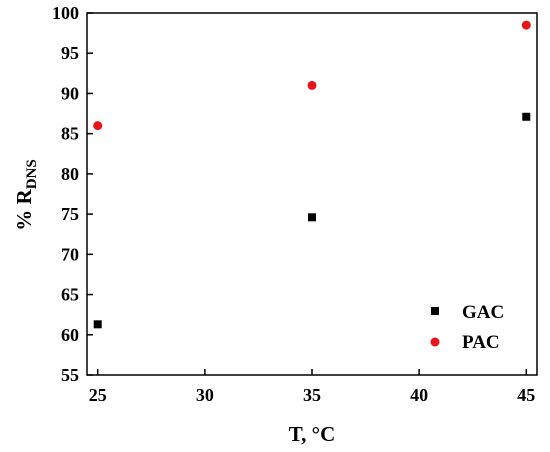  Describe the element at coordinates (70, 93) in the screenshot. I see `y-tick-label: 90` at that location.